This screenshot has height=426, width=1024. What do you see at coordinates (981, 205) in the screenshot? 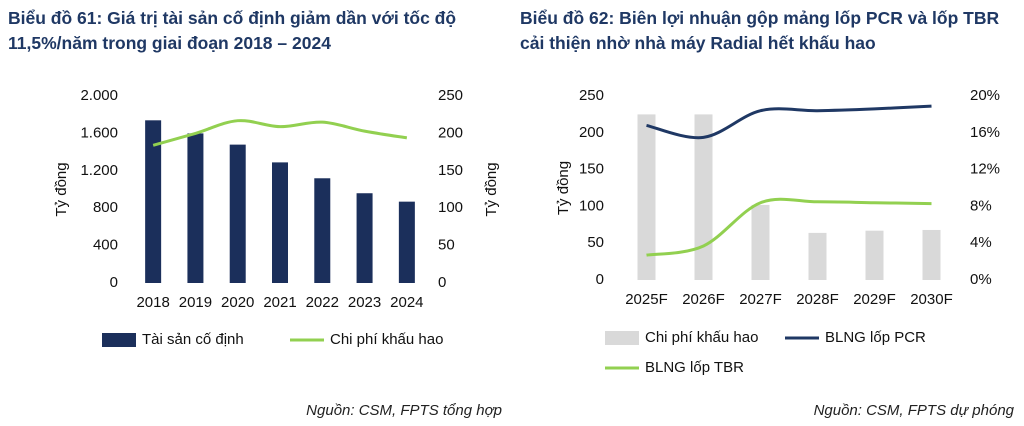
I see `y2-tick-label: 8%` at bounding box center [981, 205].